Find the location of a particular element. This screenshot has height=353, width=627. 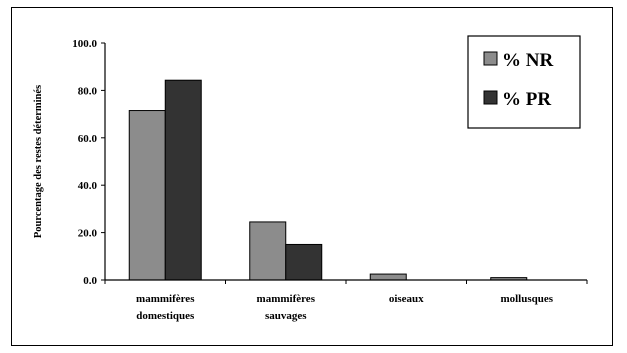

legend-box is located at coordinates (524, 82).